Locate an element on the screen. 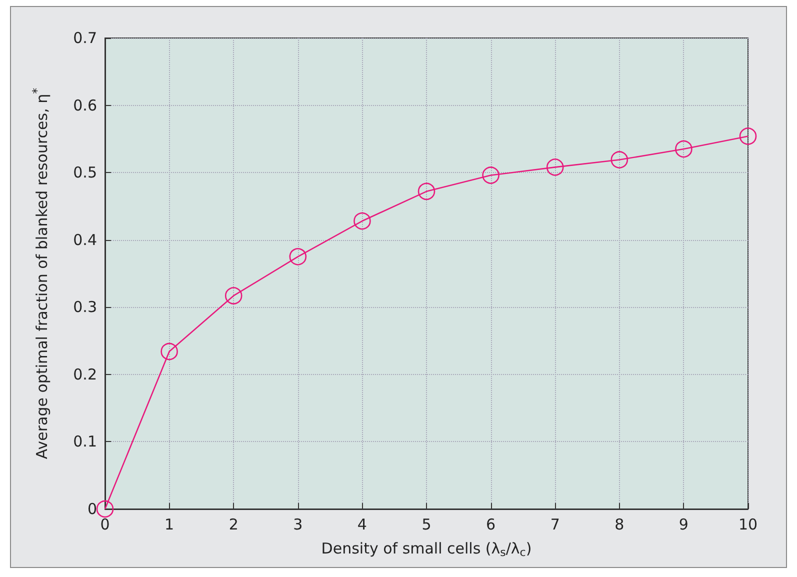 The width and height of the screenshot is (797, 577). y-axis-title: Average optimal fraction of blanked resources, η* is located at coordinates (40, 274).